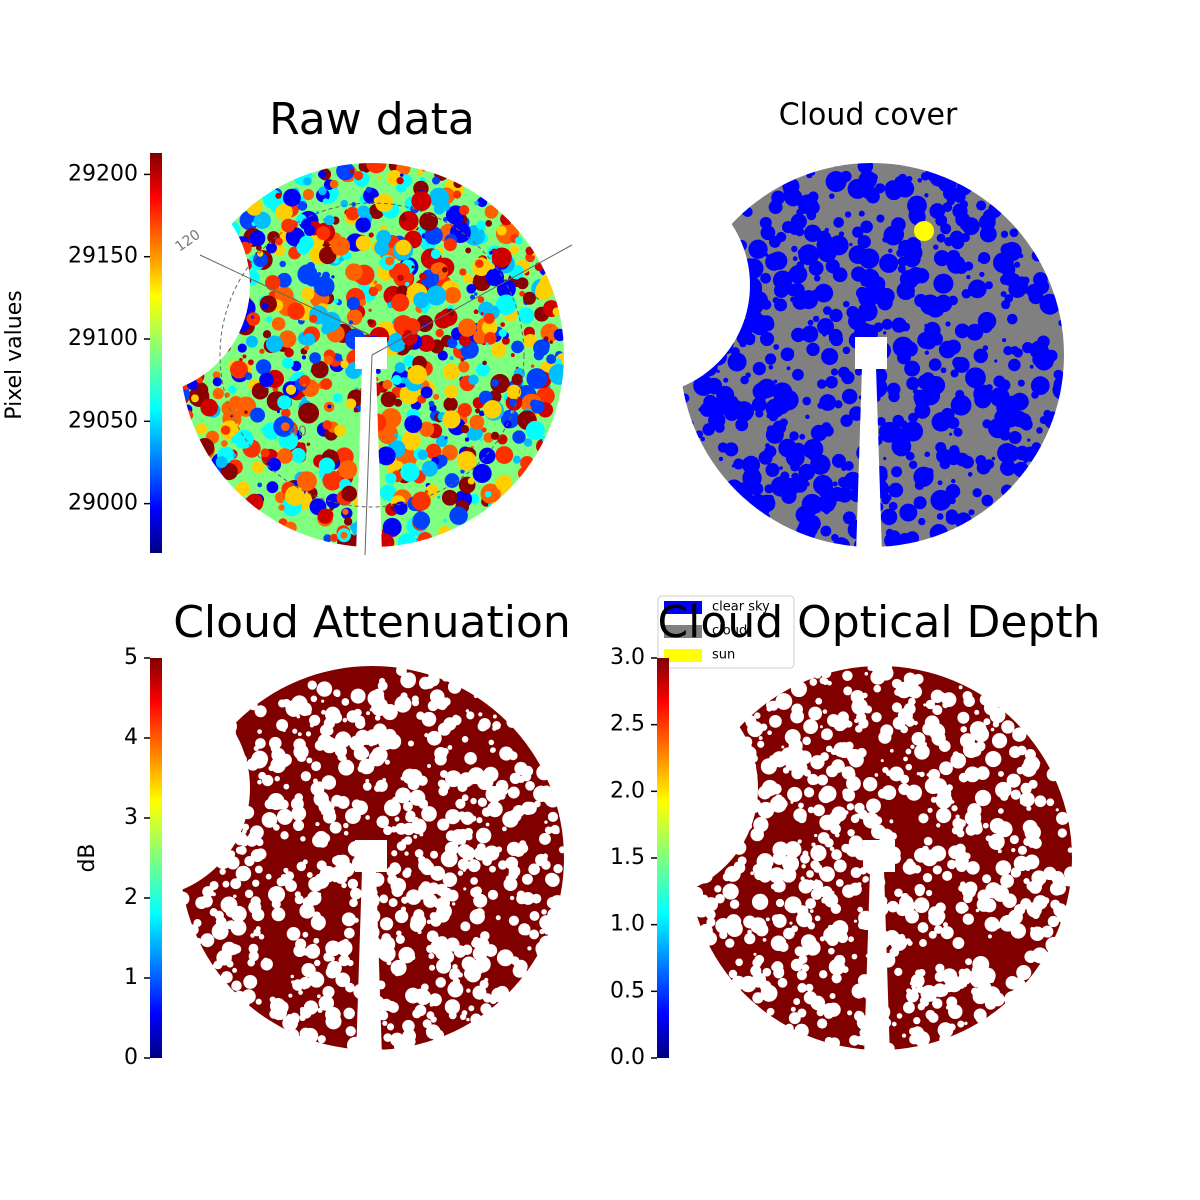 This screenshot has width=1200, height=1200. I want to click on colorbar, so click(156, 353).